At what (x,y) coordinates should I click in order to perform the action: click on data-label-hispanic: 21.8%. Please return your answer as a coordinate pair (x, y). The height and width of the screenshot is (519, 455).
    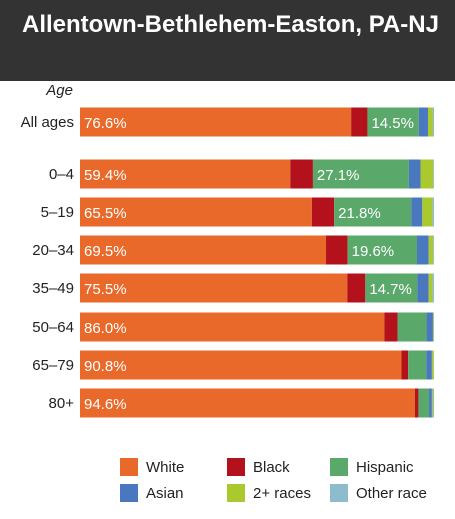
    Looking at the image, I should click on (359, 213).